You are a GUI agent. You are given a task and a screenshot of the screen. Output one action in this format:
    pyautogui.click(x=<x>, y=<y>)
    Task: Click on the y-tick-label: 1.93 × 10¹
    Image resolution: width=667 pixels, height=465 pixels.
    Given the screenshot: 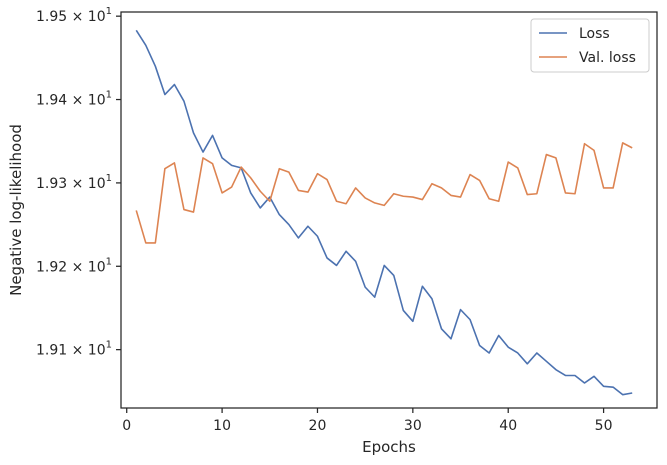 What is the action you would take?
    pyautogui.click(x=74, y=182)
    